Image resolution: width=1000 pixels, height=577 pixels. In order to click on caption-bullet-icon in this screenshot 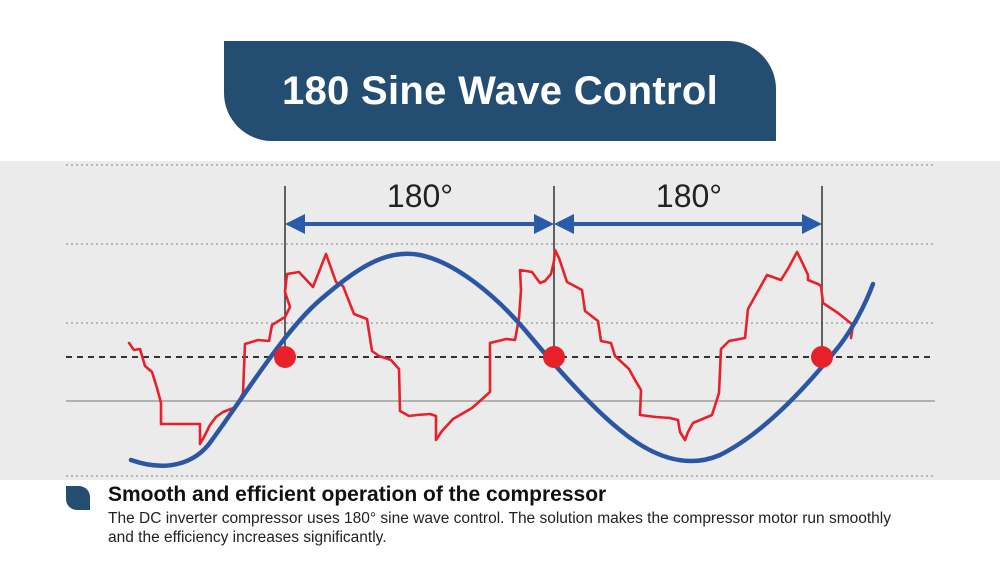, I will do `click(78, 498)`.